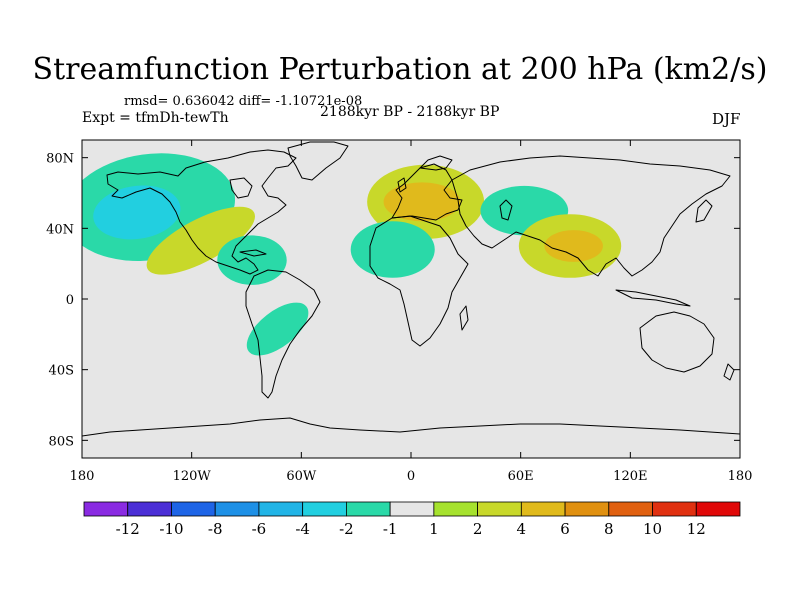 The height and width of the screenshot is (600, 800). What do you see at coordinates (478, 529) in the screenshot?
I see `colorbar-label: 2` at bounding box center [478, 529].